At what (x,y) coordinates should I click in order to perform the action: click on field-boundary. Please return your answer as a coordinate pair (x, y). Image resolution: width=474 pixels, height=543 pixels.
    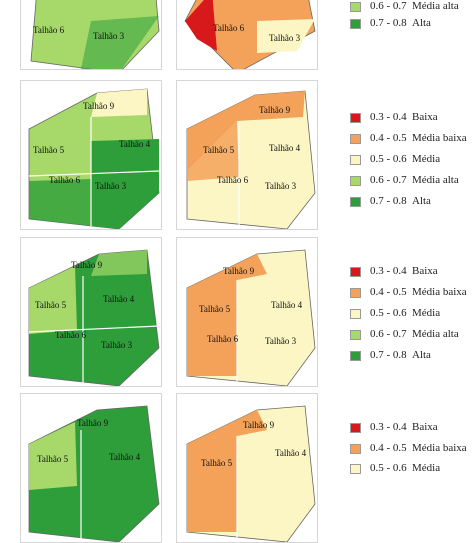
    Looking at the image, I should click on (250, 34).